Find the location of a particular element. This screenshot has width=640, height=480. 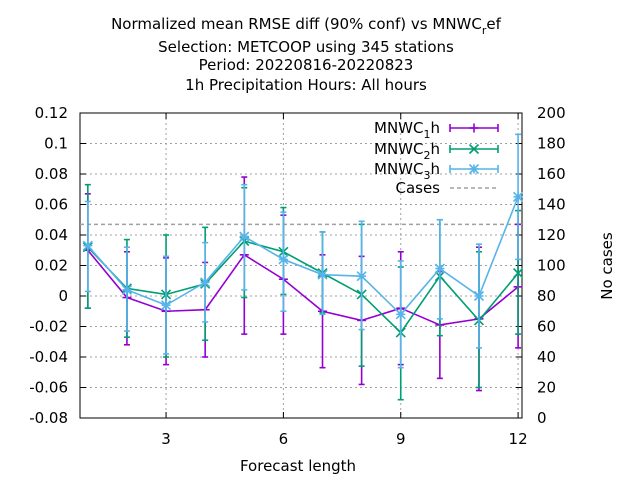

y-tick-label: 0 is located at coordinates (63, 296).